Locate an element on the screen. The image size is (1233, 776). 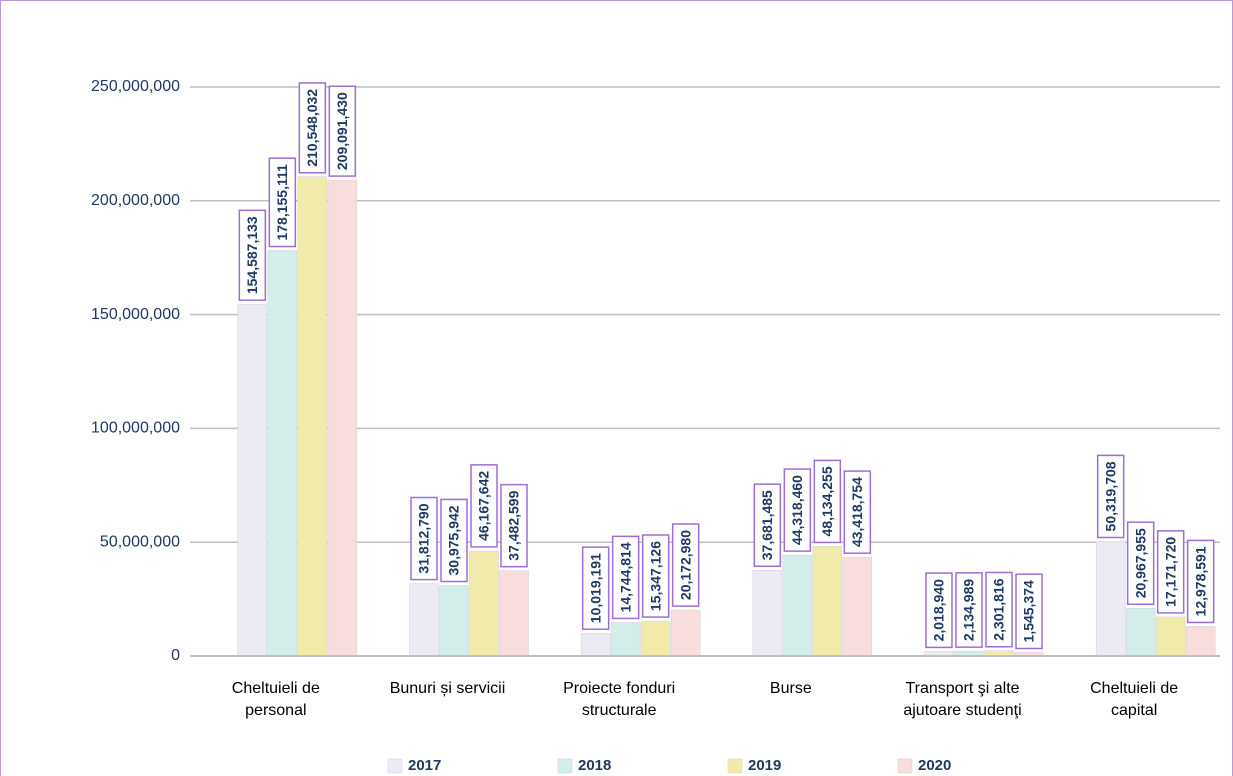
value-label-text: 44,318,460 is located at coordinates (797, 510).